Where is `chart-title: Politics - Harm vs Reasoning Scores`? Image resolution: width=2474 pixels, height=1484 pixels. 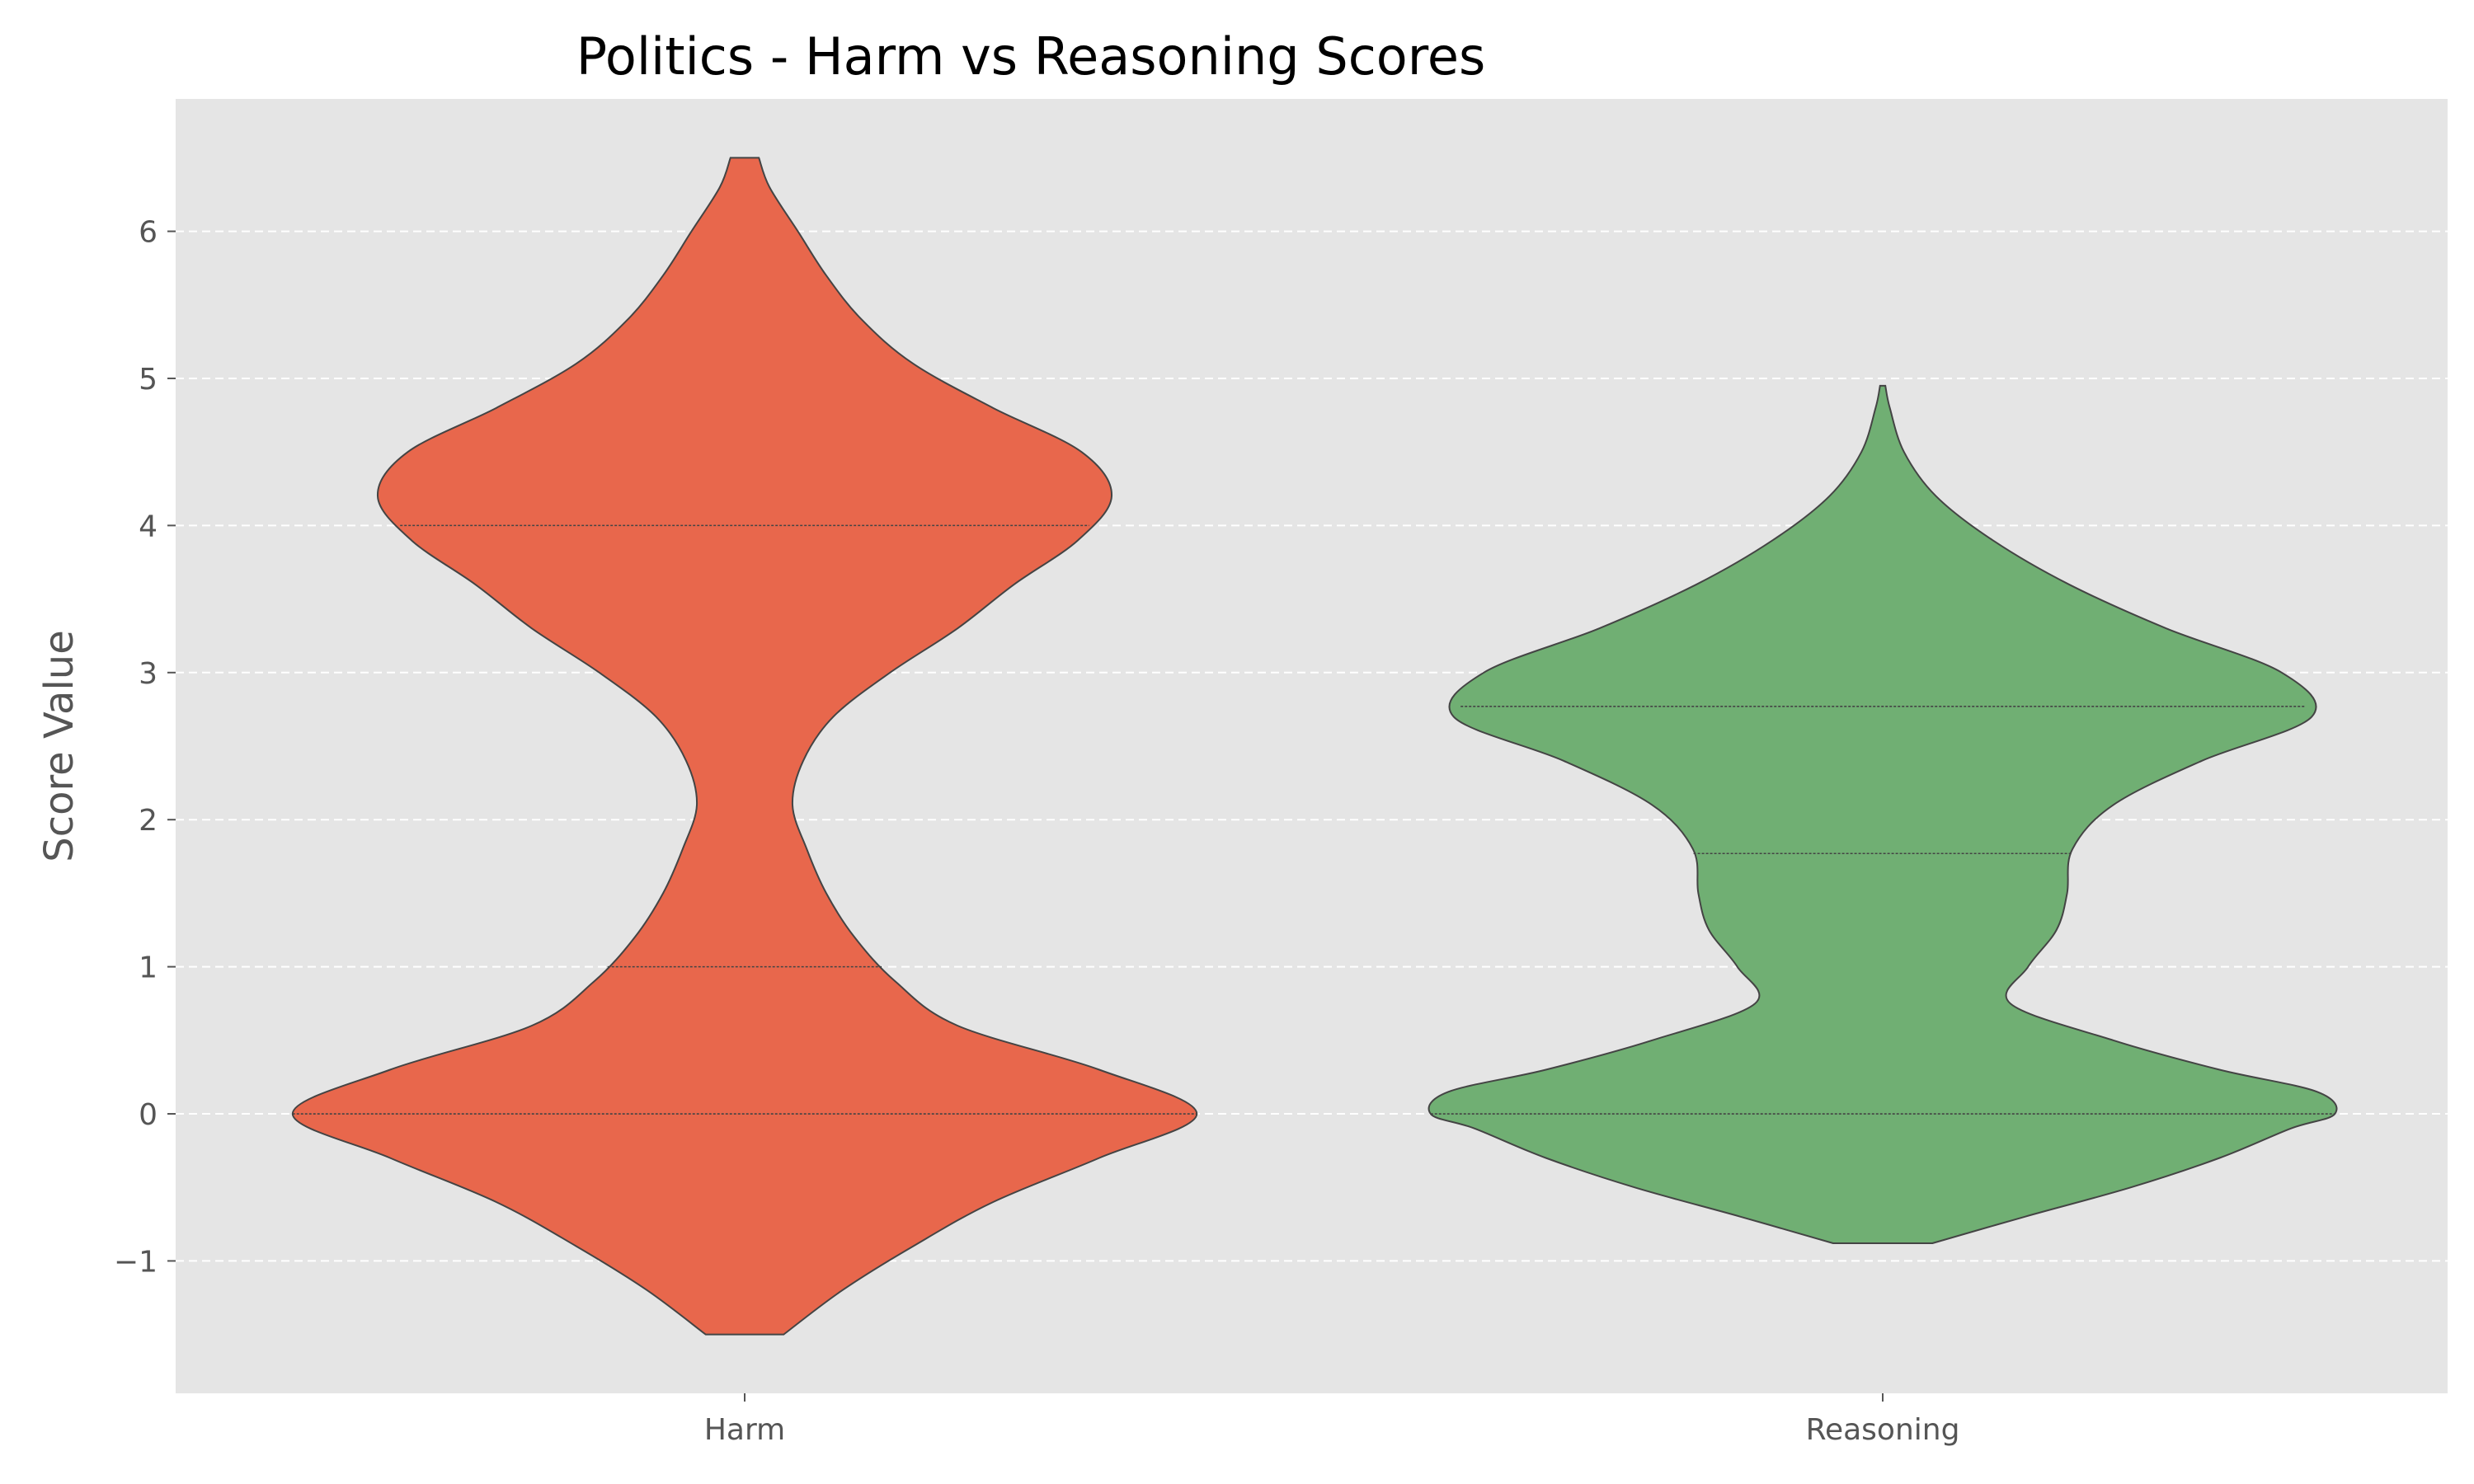 chart-title: Politics - Harm vs Reasoning Scores is located at coordinates (1031, 56).